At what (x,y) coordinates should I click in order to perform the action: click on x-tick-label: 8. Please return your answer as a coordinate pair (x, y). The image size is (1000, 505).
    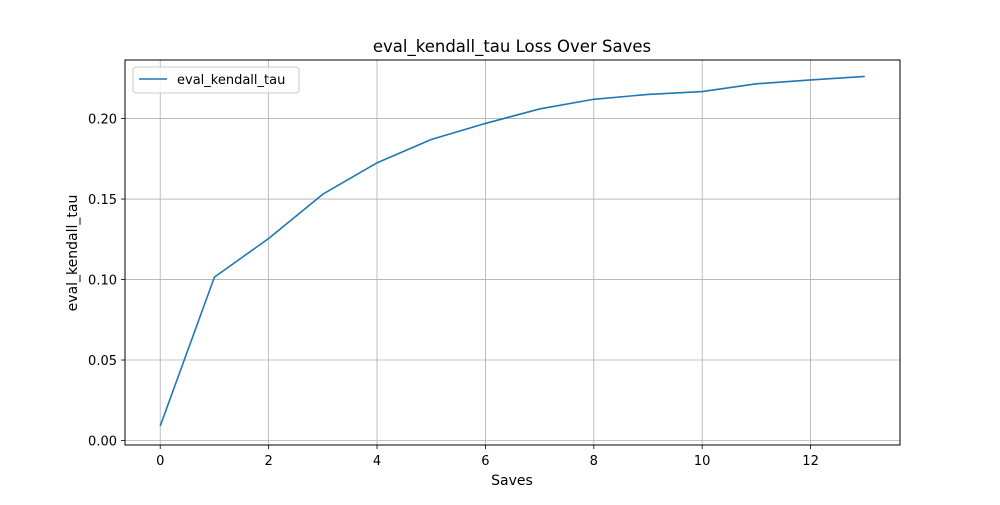
    Looking at the image, I should click on (594, 461).